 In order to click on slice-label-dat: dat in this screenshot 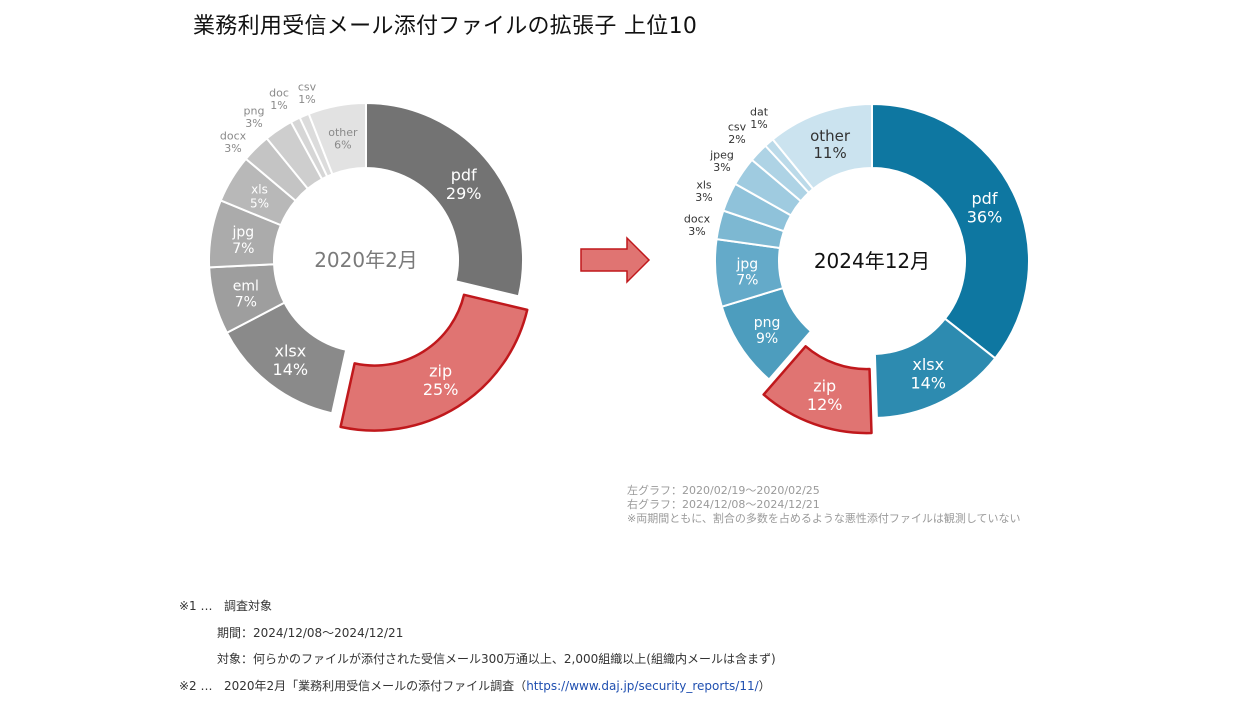, I will do `click(759, 111)`.